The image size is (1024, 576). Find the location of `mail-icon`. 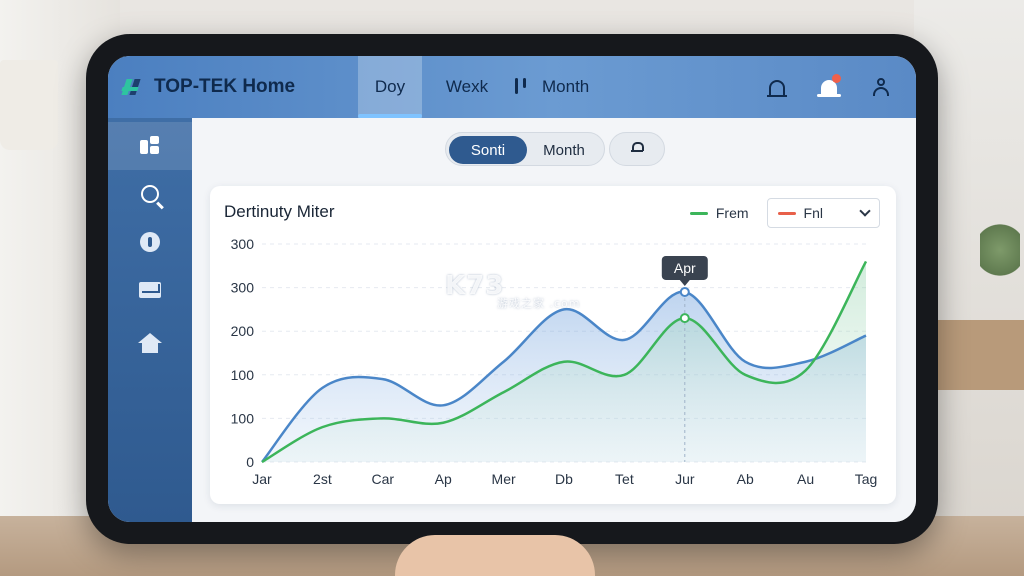

mail-icon is located at coordinates (150, 290).